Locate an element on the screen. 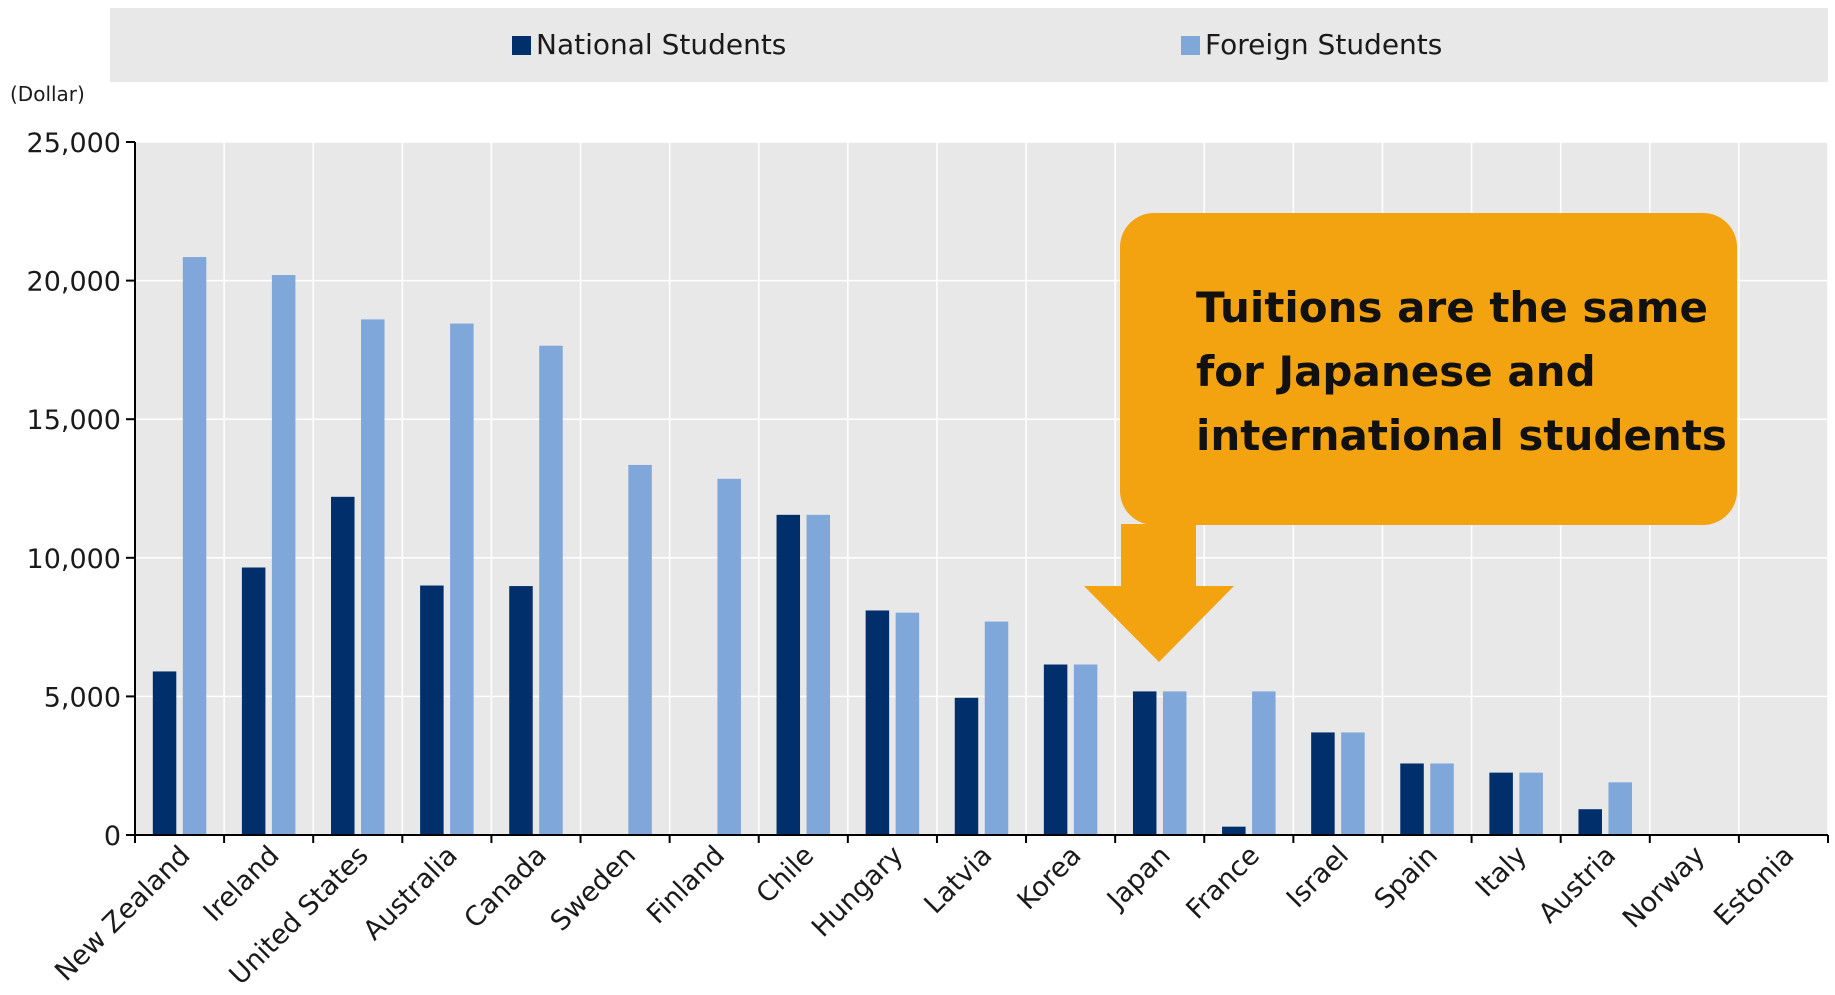  x-category-label-17: Norway is located at coordinates (1664, 887).